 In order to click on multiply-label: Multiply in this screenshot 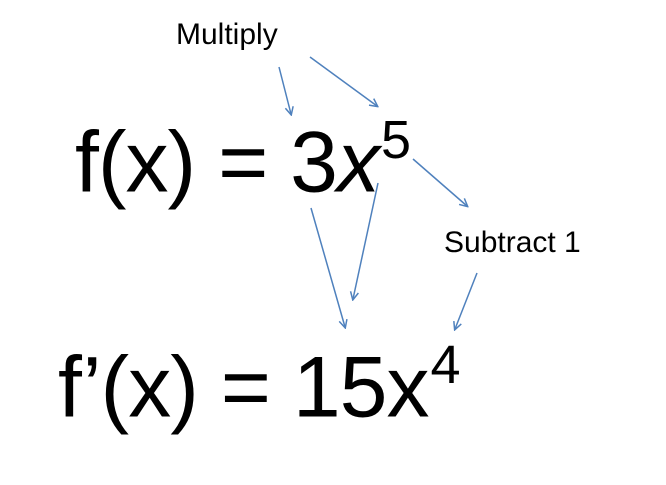, I will do `click(227, 34)`.